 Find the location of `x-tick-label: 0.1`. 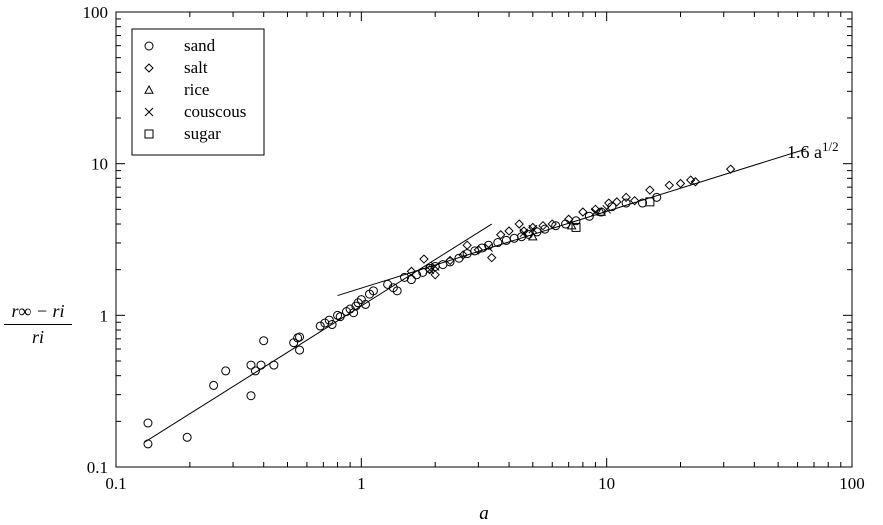

x-tick-label: 0.1 is located at coordinates (115, 483).